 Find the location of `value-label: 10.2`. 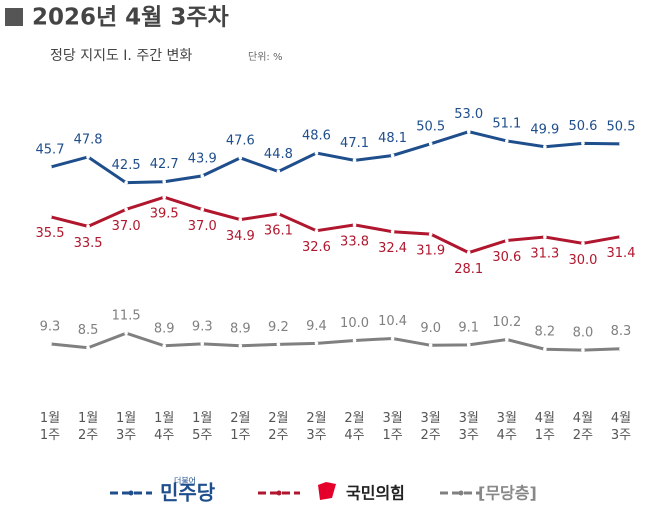

value-label: 10.2 is located at coordinates (506, 322).